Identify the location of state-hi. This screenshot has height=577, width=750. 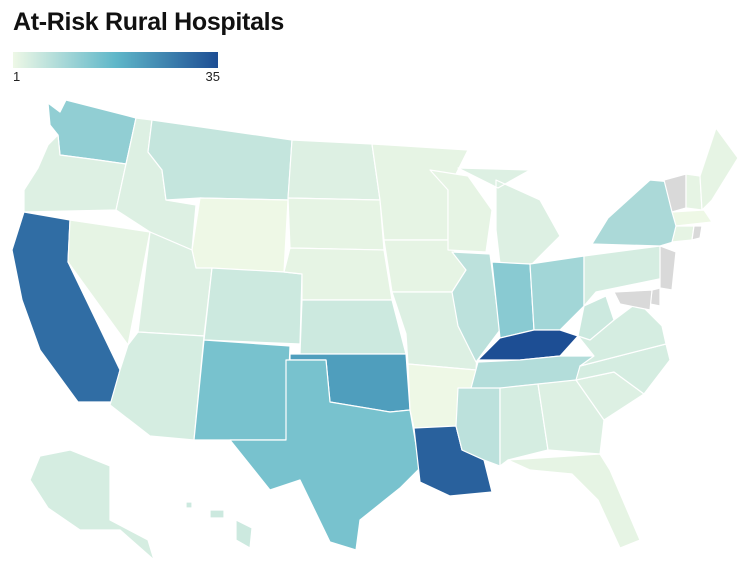
(219, 525).